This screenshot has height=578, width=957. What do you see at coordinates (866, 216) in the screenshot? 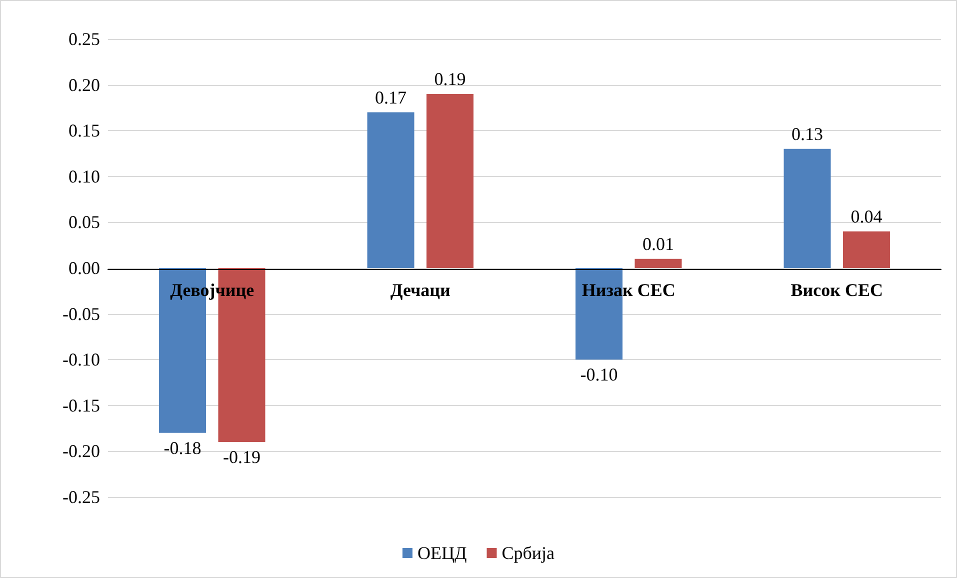
I see `data-label: 0.04` at bounding box center [866, 216].